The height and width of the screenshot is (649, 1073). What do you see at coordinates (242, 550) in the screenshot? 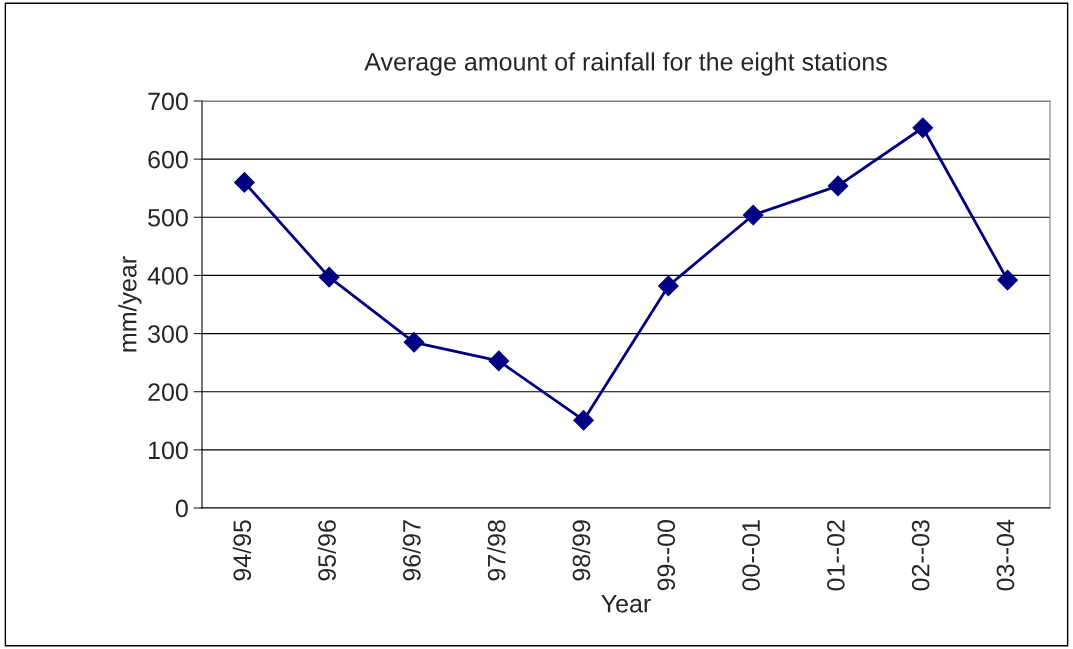
I see `x-tick-label: 94/95` at bounding box center [242, 550].